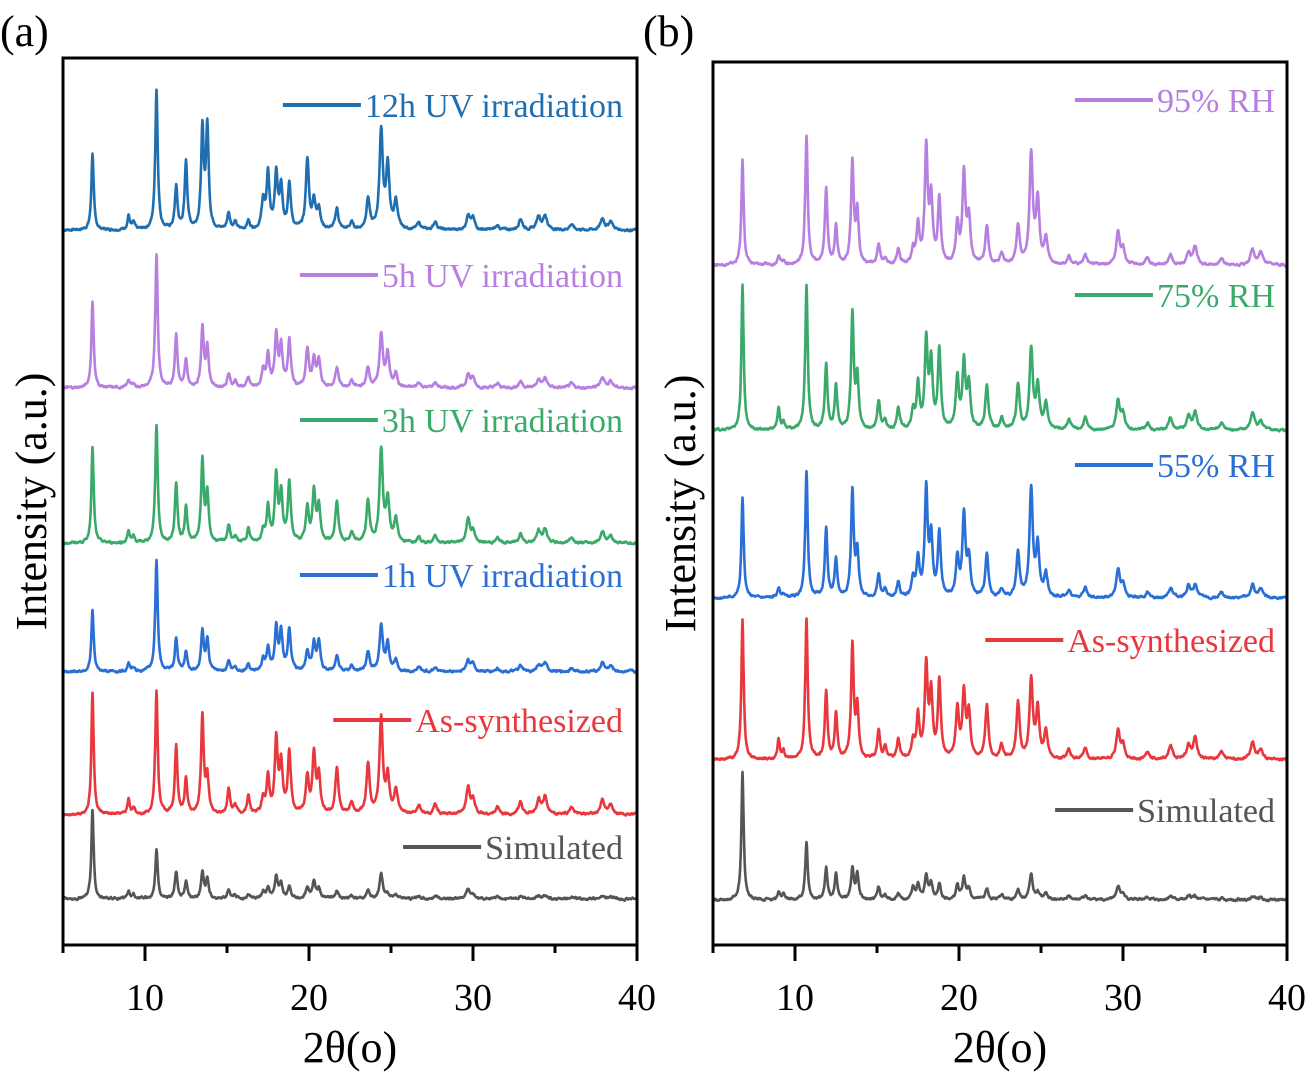 This screenshot has width=1310, height=1076. What do you see at coordinates (24, 31) in the screenshot?
I see `panel-label: (a)` at bounding box center [24, 31].